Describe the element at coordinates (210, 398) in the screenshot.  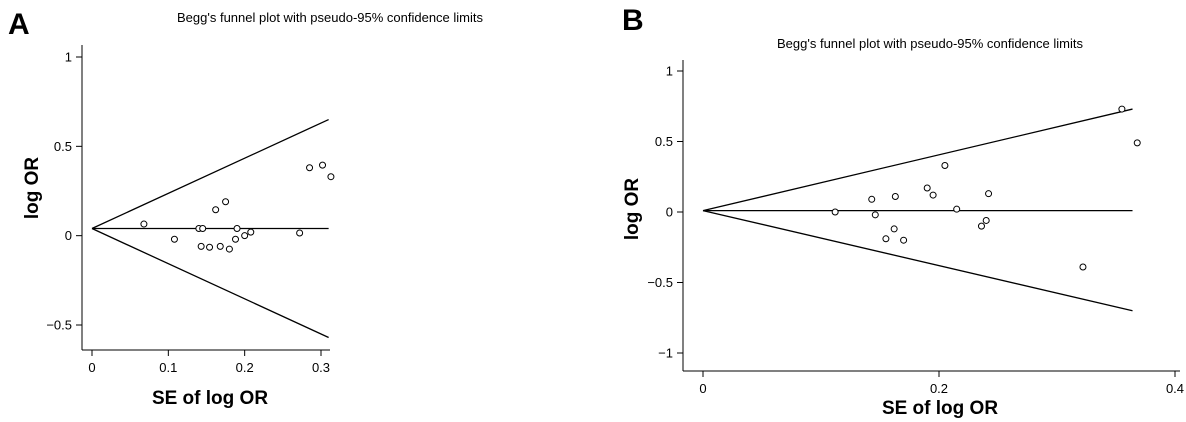
I see `panel-a-x-axis-label: SE of log OR` at that location.